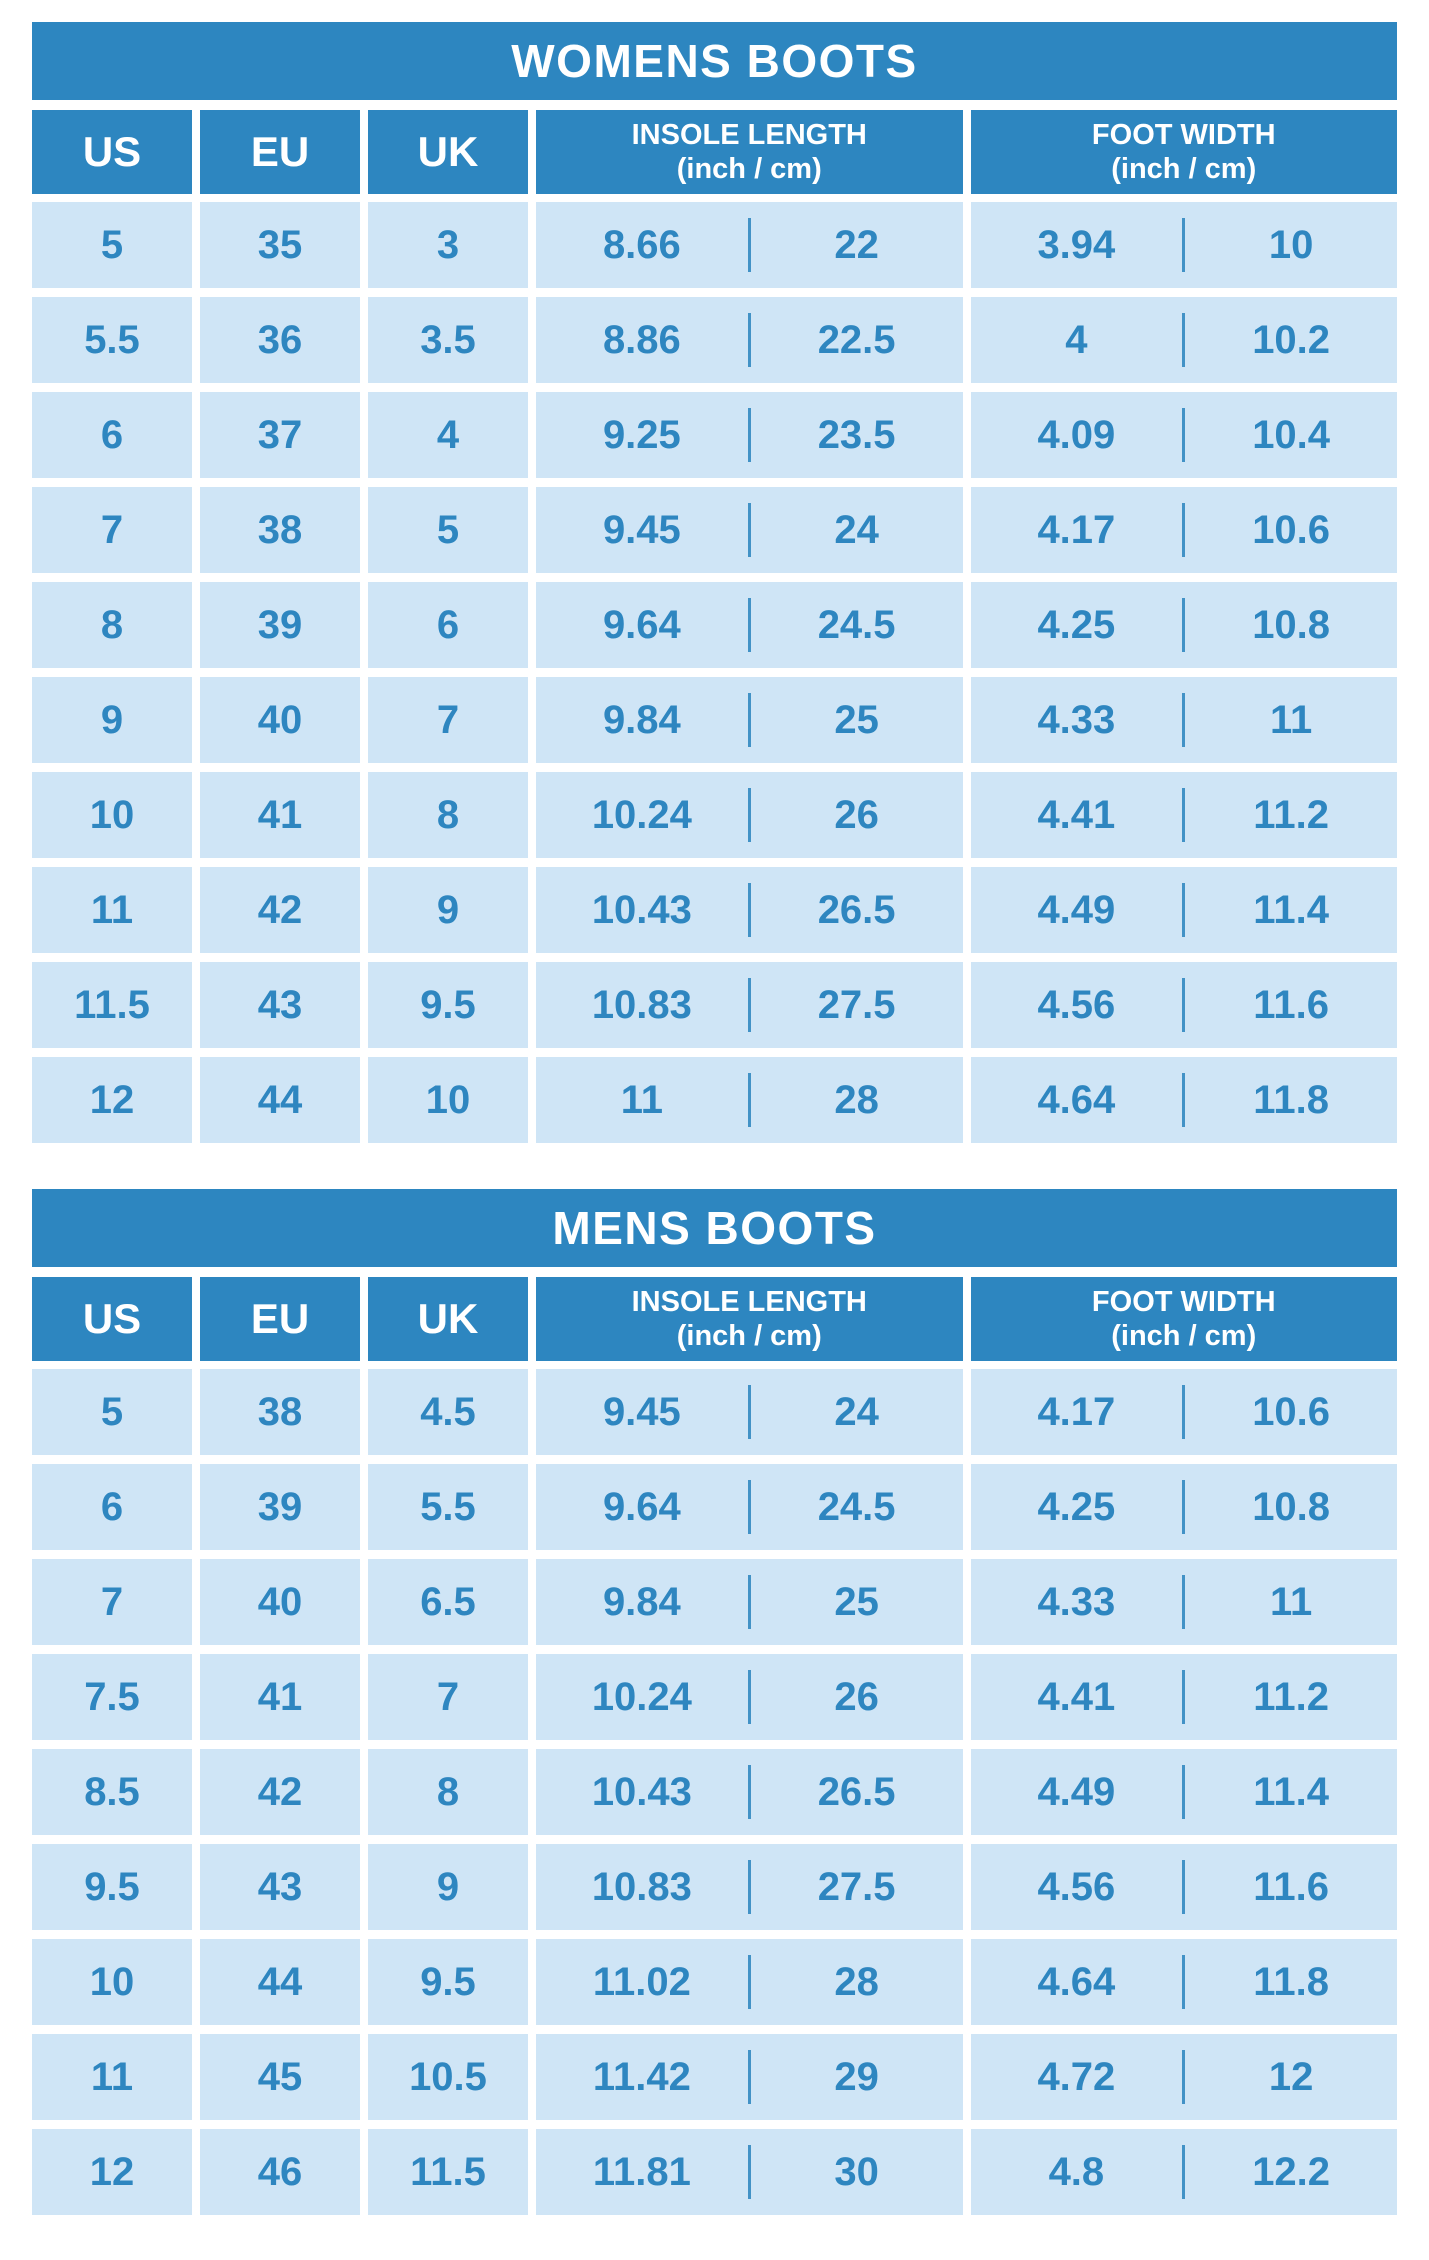 The height and width of the screenshot is (2260, 1429). Describe the element at coordinates (448, 2077) in the screenshot. I see `uk-size-cell: 10.5` at that location.